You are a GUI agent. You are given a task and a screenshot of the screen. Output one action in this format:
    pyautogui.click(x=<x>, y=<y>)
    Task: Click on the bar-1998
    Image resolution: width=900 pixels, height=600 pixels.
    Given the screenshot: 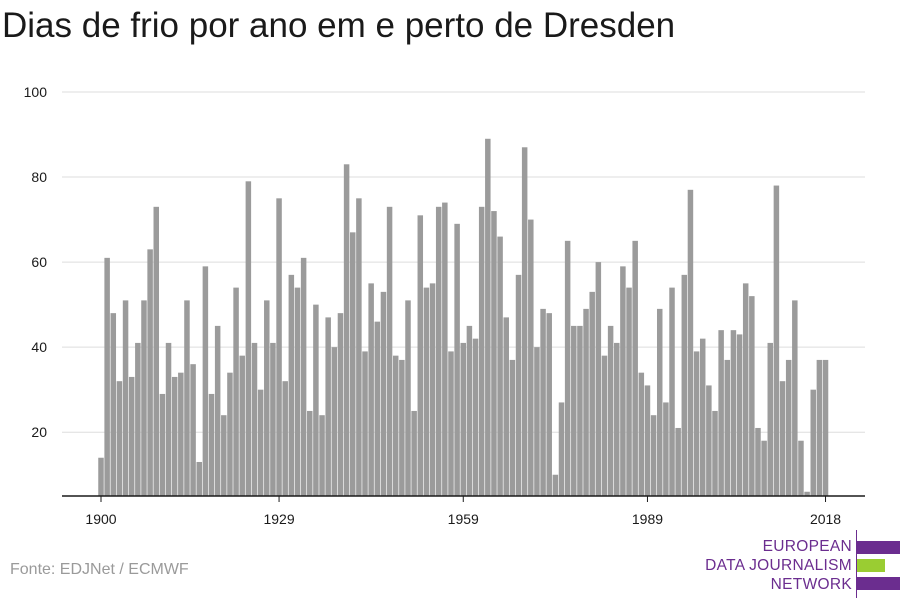 What is the action you would take?
    pyautogui.click(x=702, y=417)
    